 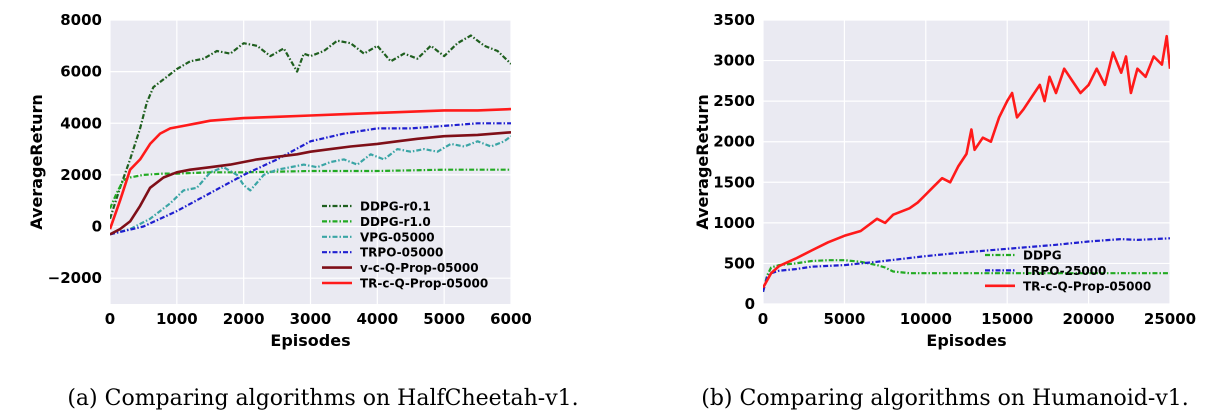 I want to click on y-tick-label: 3500, so click(x=734, y=20).